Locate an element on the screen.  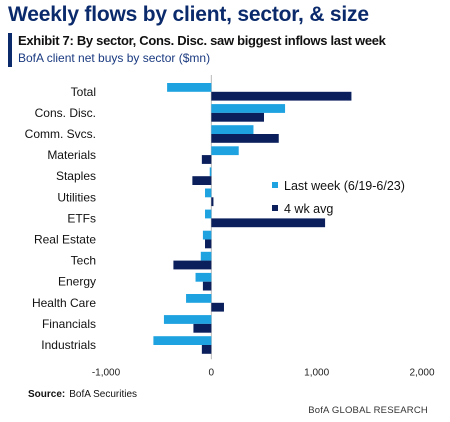
x-tick-label: -1,000 is located at coordinates (106, 372).